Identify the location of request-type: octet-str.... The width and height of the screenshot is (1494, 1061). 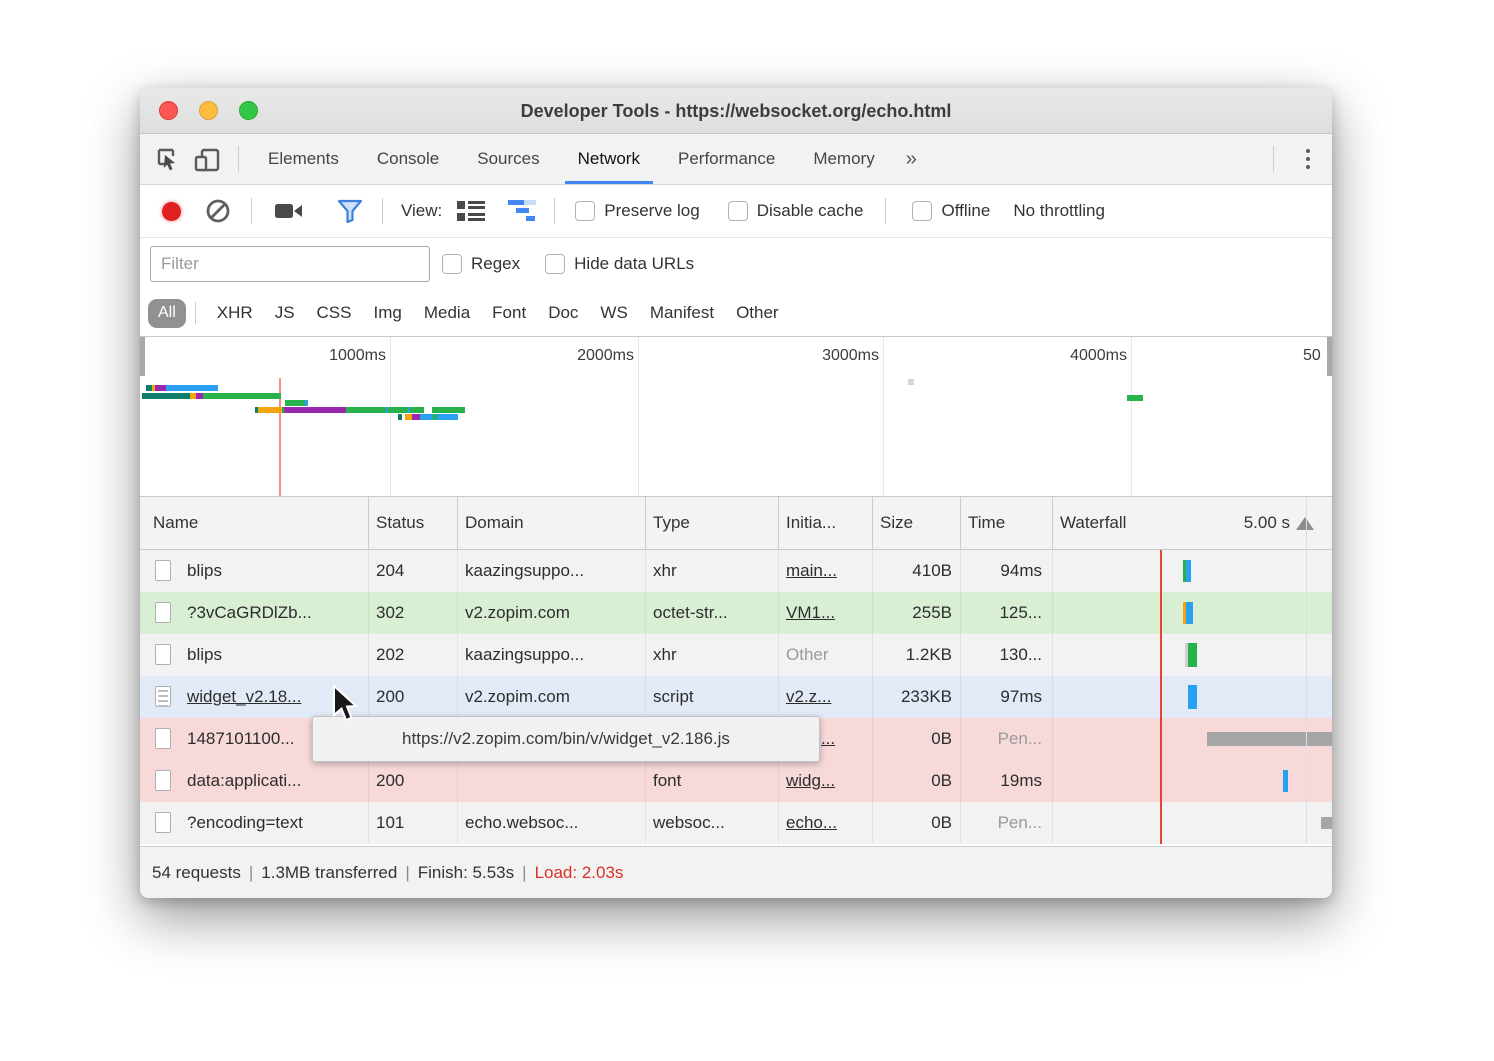
(690, 612).